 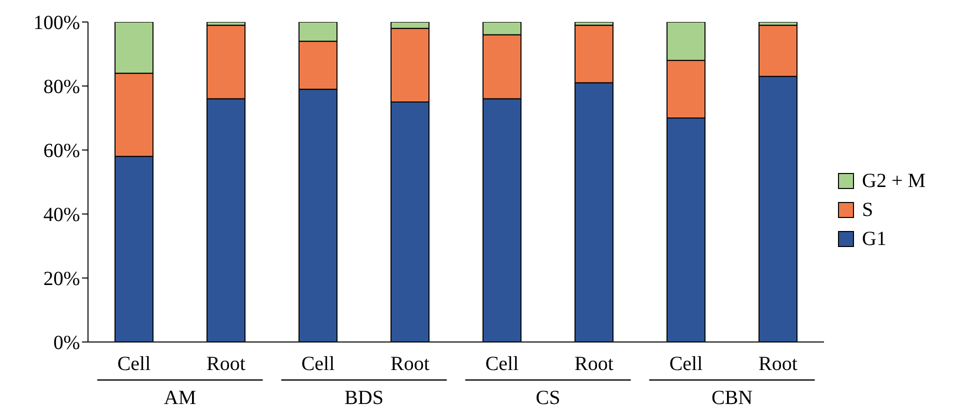 What do you see at coordinates (548, 398) in the screenshot?
I see `text: CS` at bounding box center [548, 398].